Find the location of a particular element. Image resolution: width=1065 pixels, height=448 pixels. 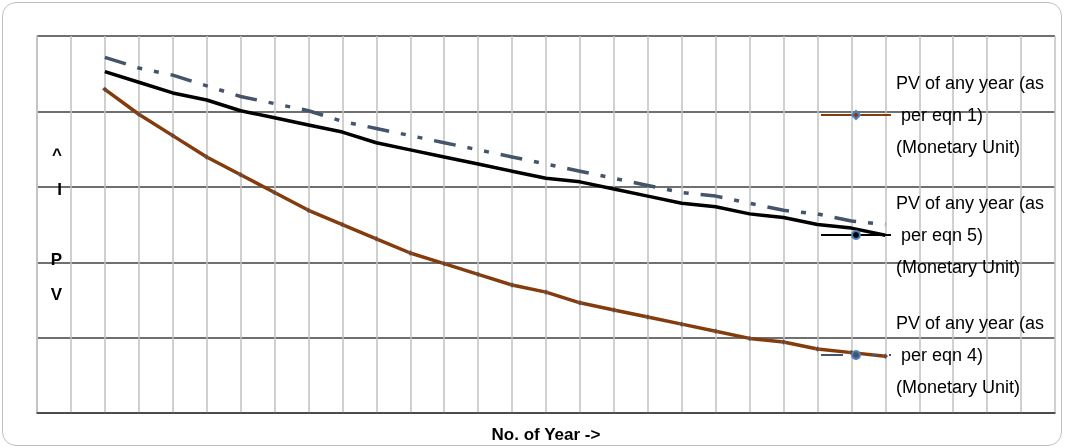

legend-label: PV of any year (as per eqn 4) (Monetary Unit) is located at coordinates (970, 355).